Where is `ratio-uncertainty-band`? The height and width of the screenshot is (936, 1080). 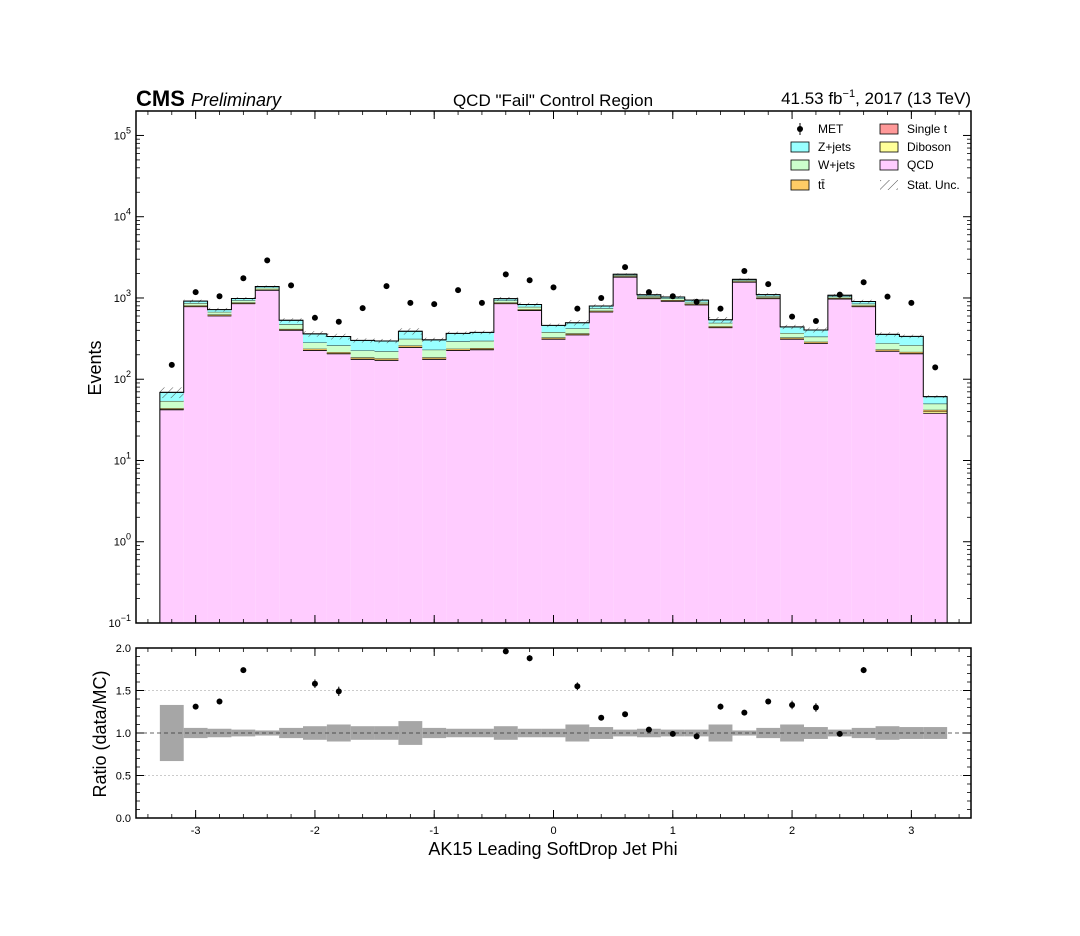
ratio-uncertainty-band is located at coordinates (553, 733).